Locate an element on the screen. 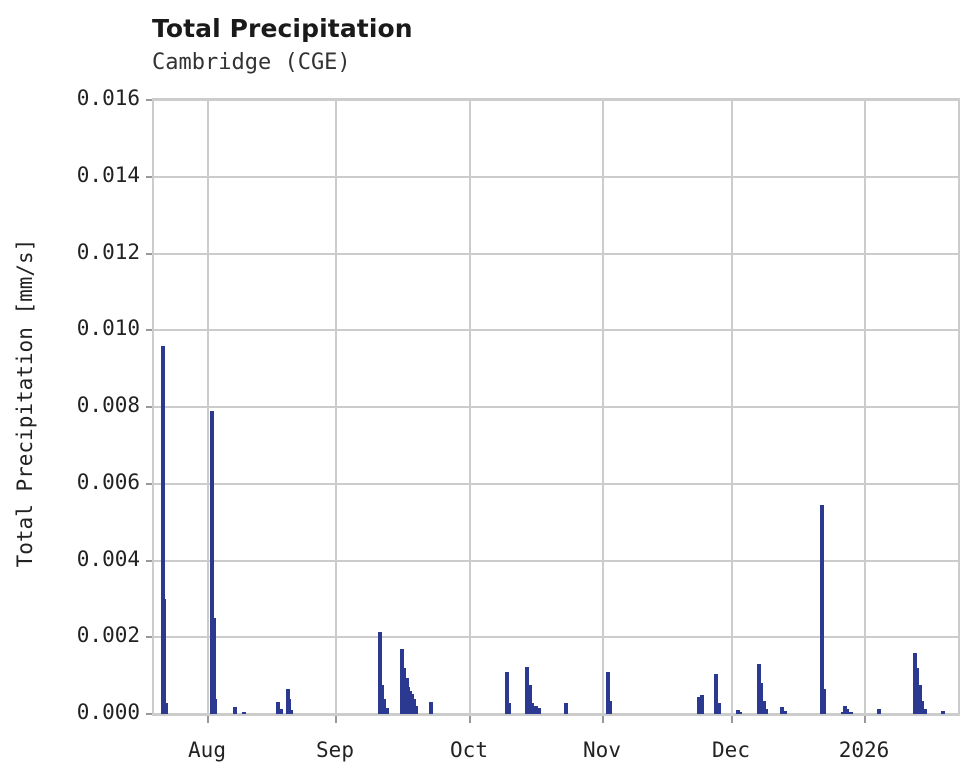 The width and height of the screenshot is (980, 780). y-tick-label: 0.010 is located at coordinates (108, 328).